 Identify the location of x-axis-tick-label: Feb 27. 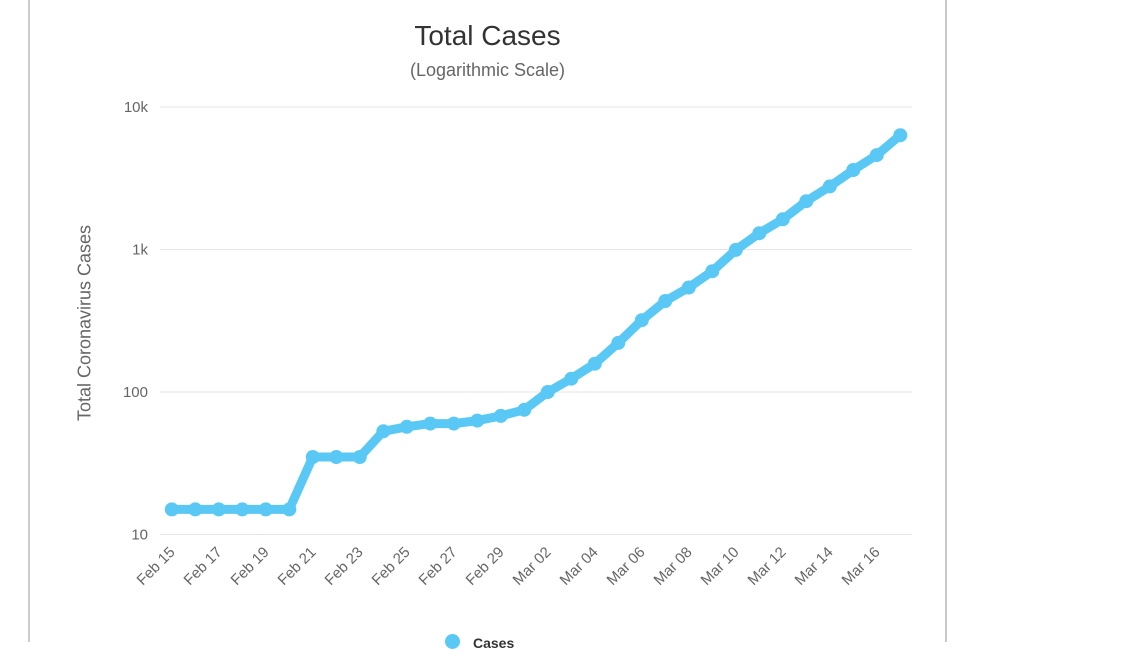
(438, 566).